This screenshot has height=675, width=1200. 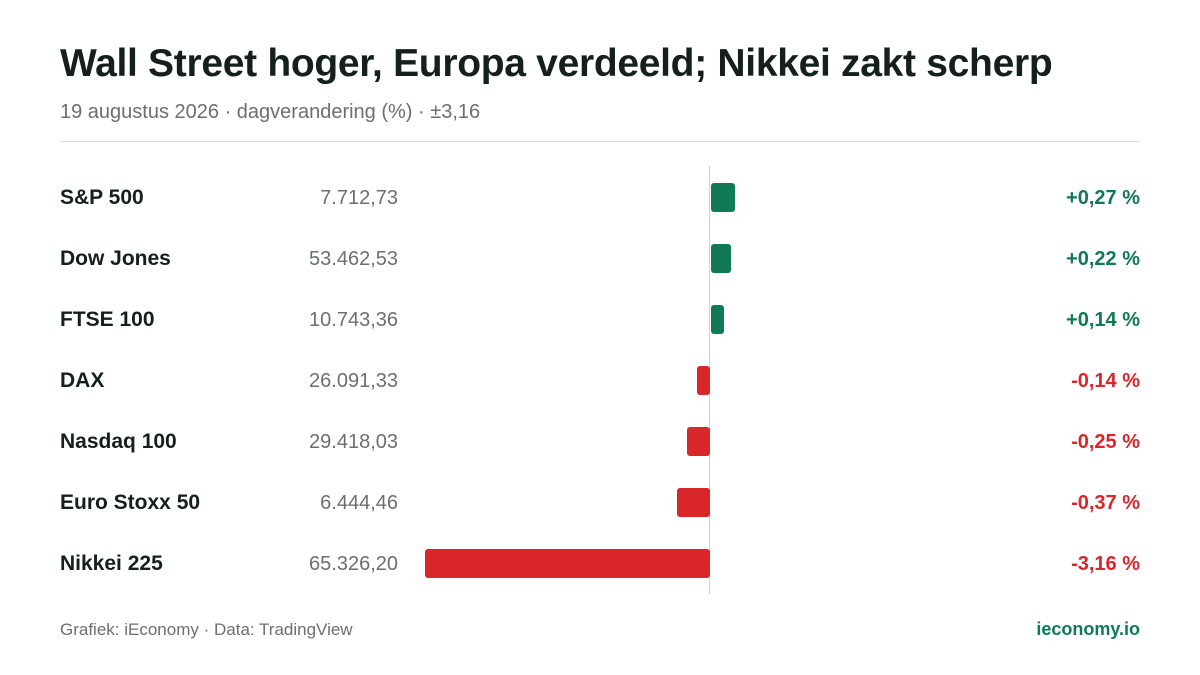 I want to click on index-row-nikkei-225: Nikkei 225 65.326,20 -3,16 %, so click(x=600, y=564).